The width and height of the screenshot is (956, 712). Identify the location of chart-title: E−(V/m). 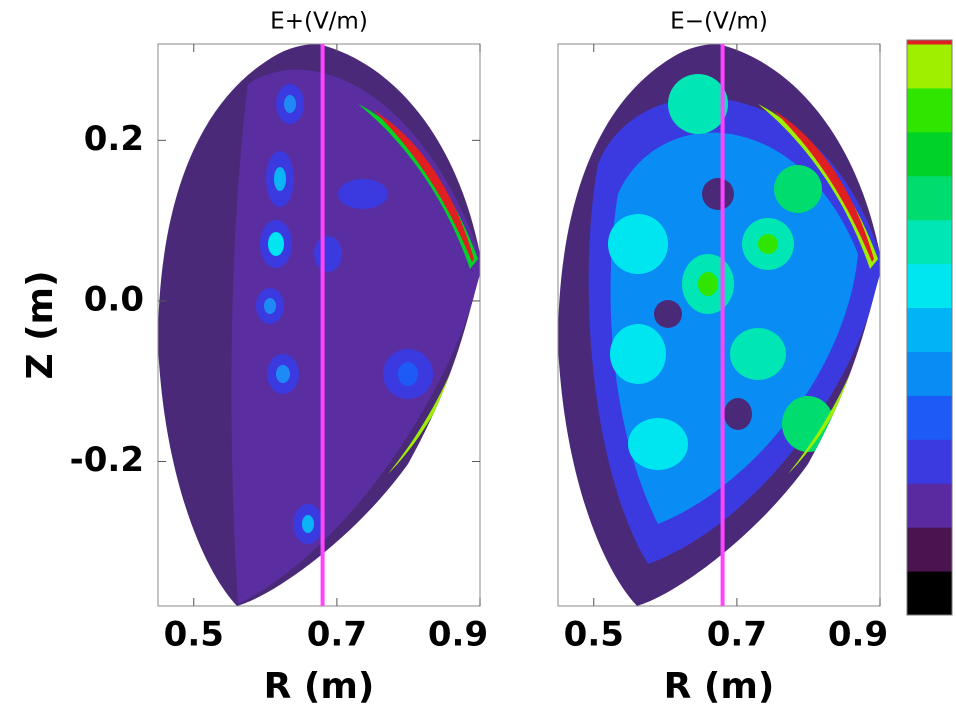
(719, 22).